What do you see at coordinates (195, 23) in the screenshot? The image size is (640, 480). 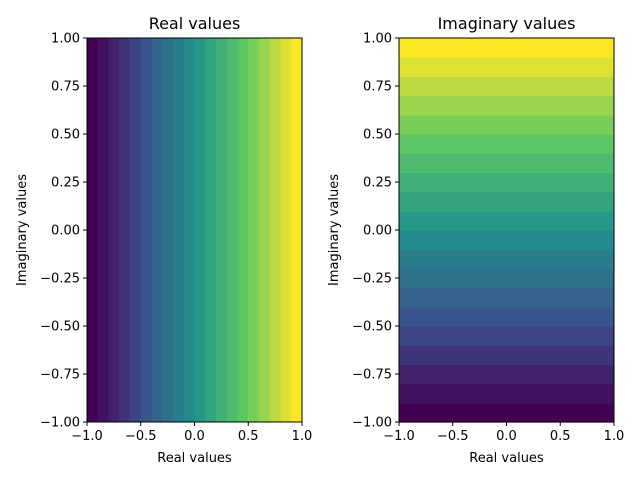 I see `chart-title: Real values` at bounding box center [195, 23].